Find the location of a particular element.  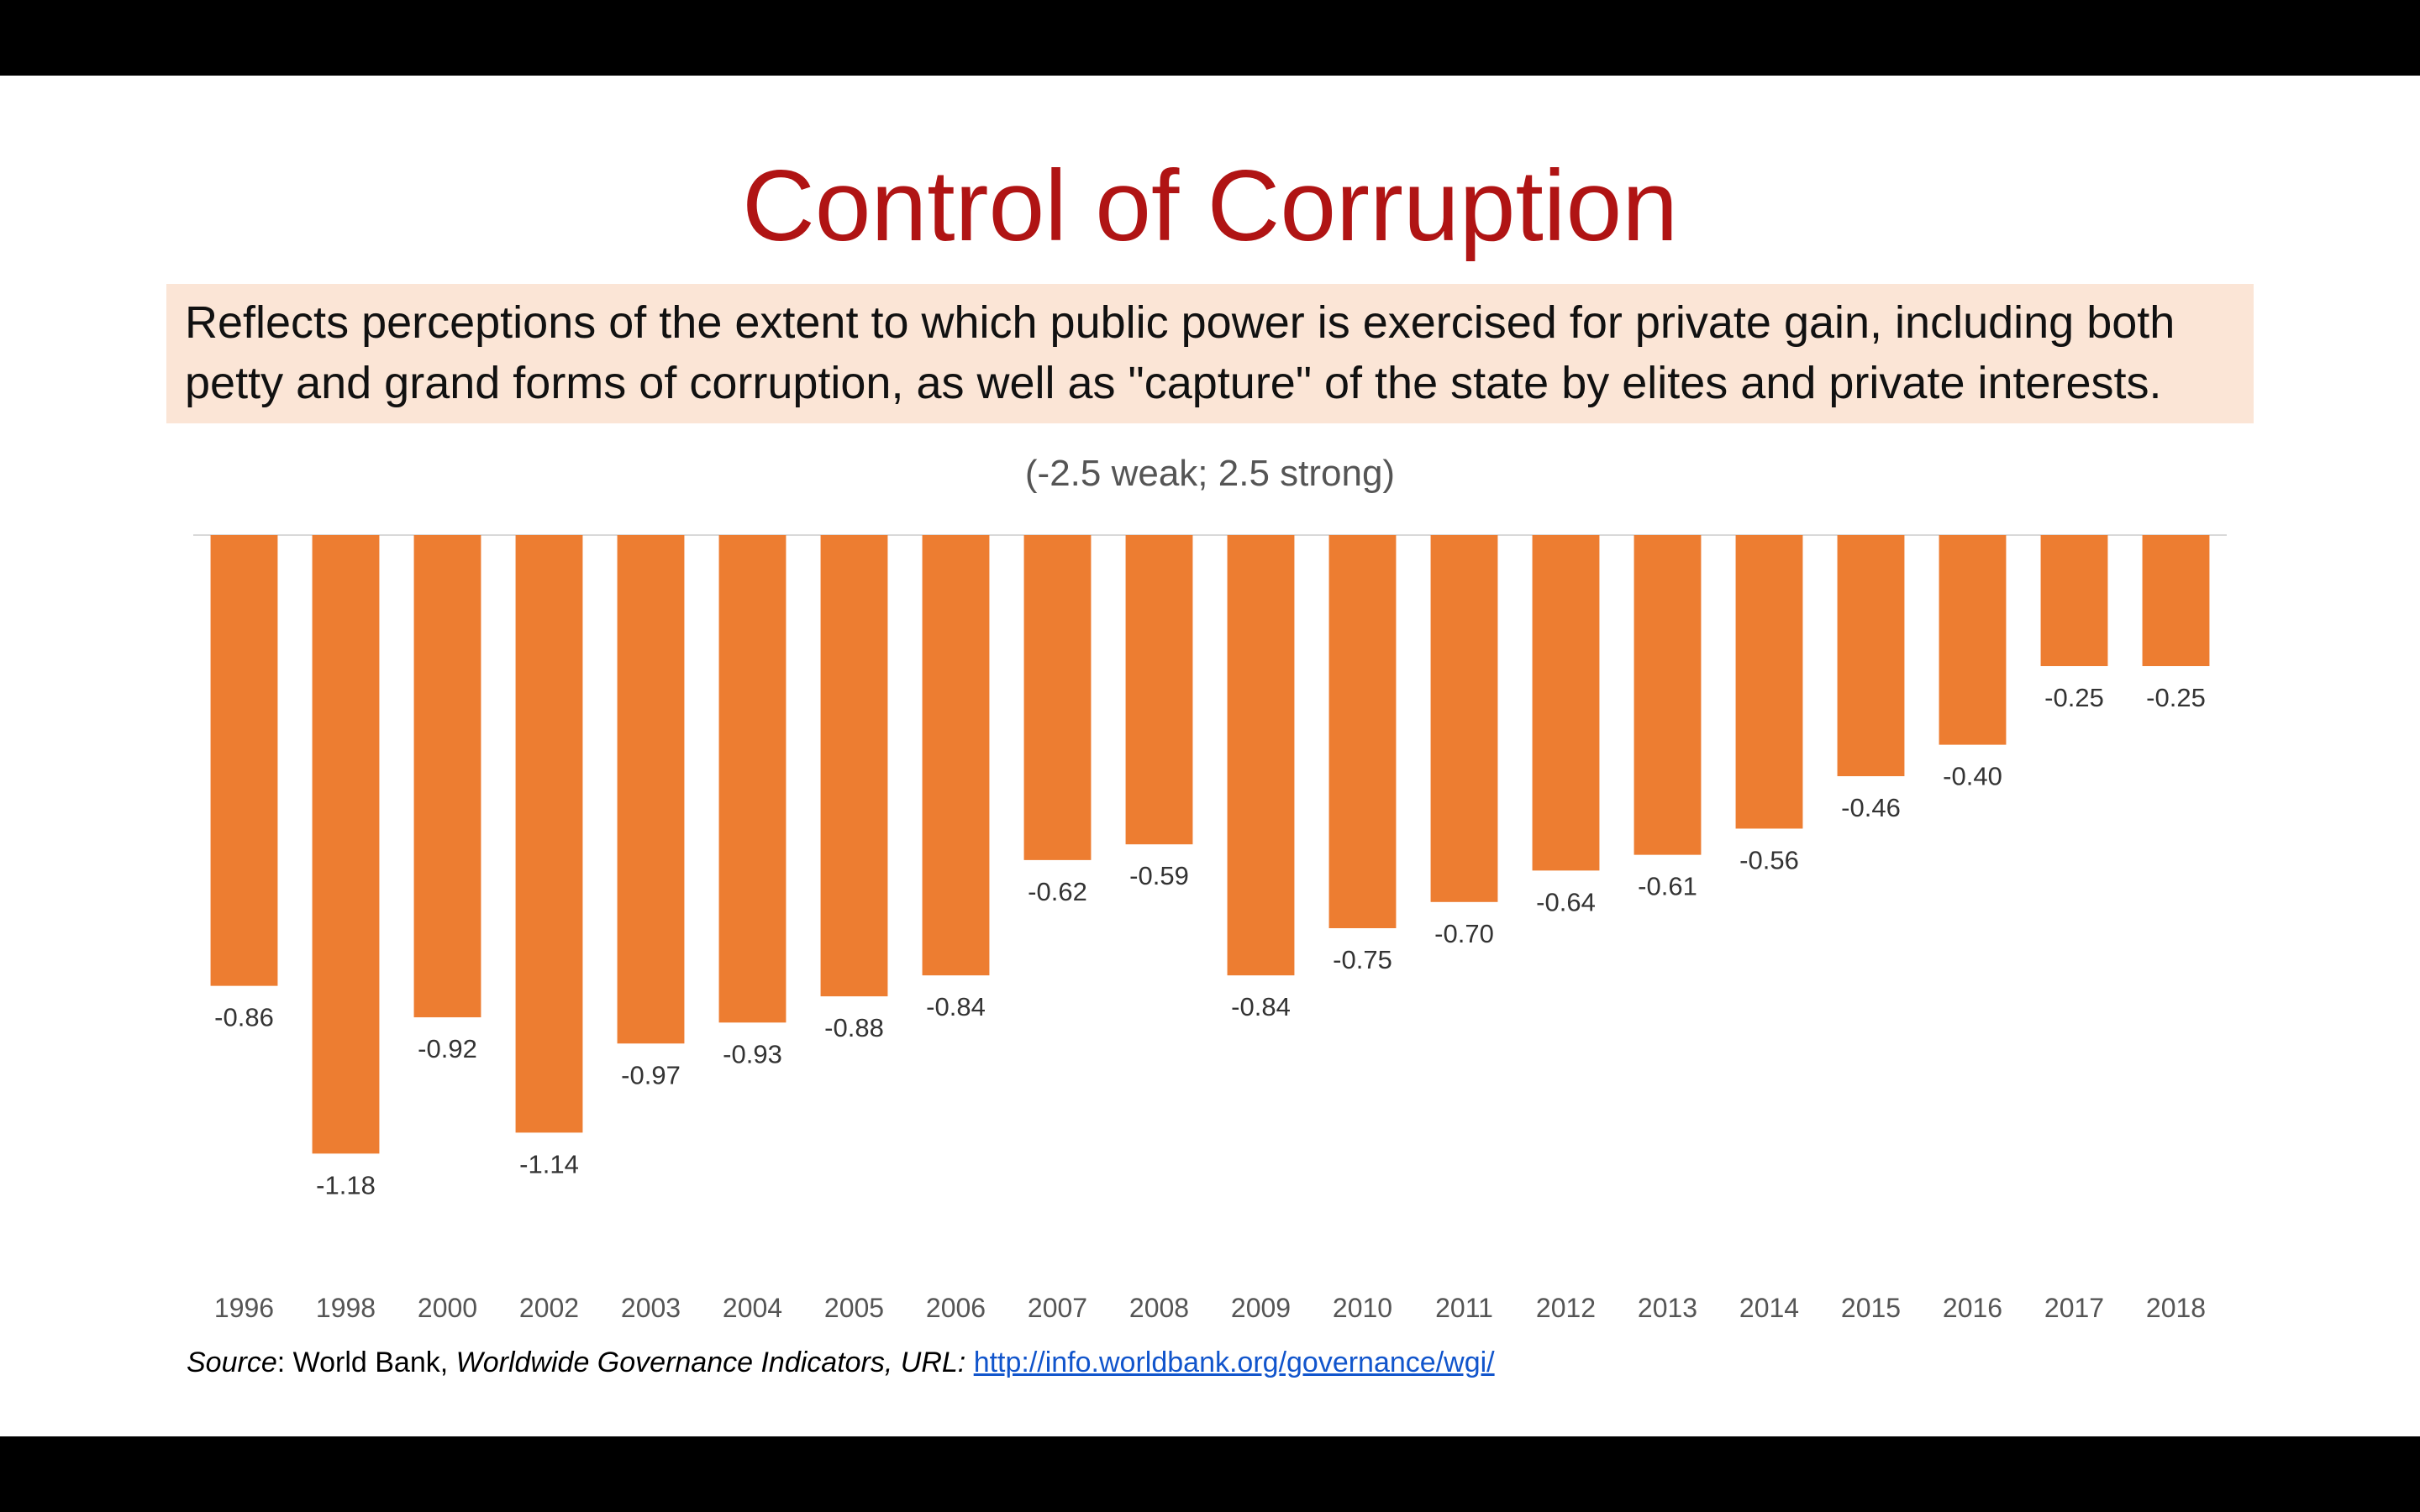

bar-2018 is located at coordinates (2176, 600).